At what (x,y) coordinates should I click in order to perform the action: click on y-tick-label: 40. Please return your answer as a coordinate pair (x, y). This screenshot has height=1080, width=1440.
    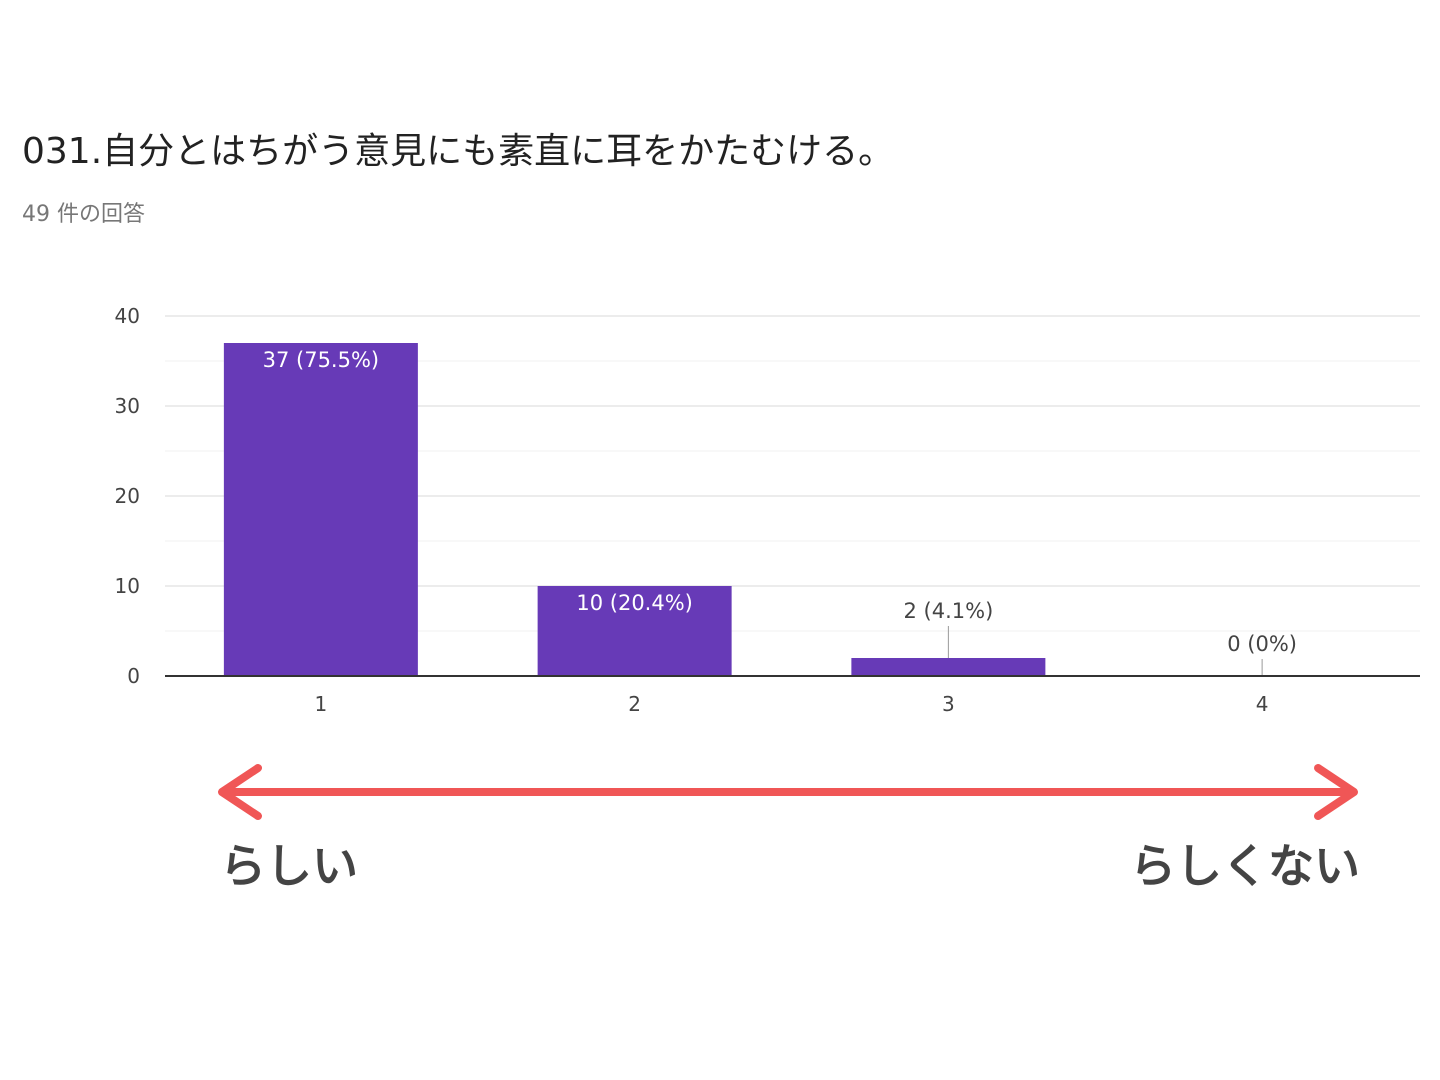
    Looking at the image, I should click on (127, 316).